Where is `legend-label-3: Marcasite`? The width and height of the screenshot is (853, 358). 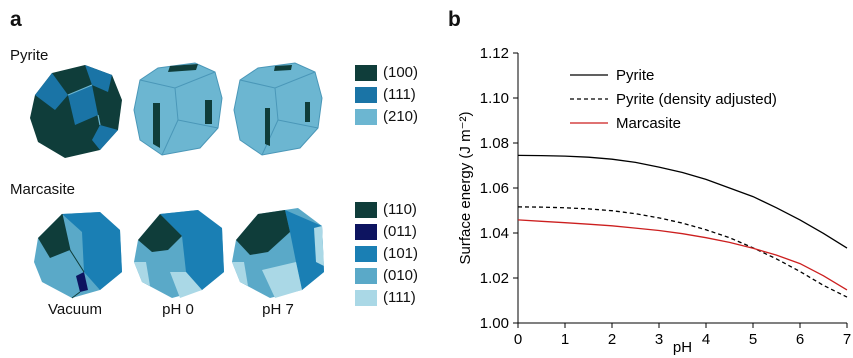 legend-label-3: Marcasite is located at coordinates (648, 123).